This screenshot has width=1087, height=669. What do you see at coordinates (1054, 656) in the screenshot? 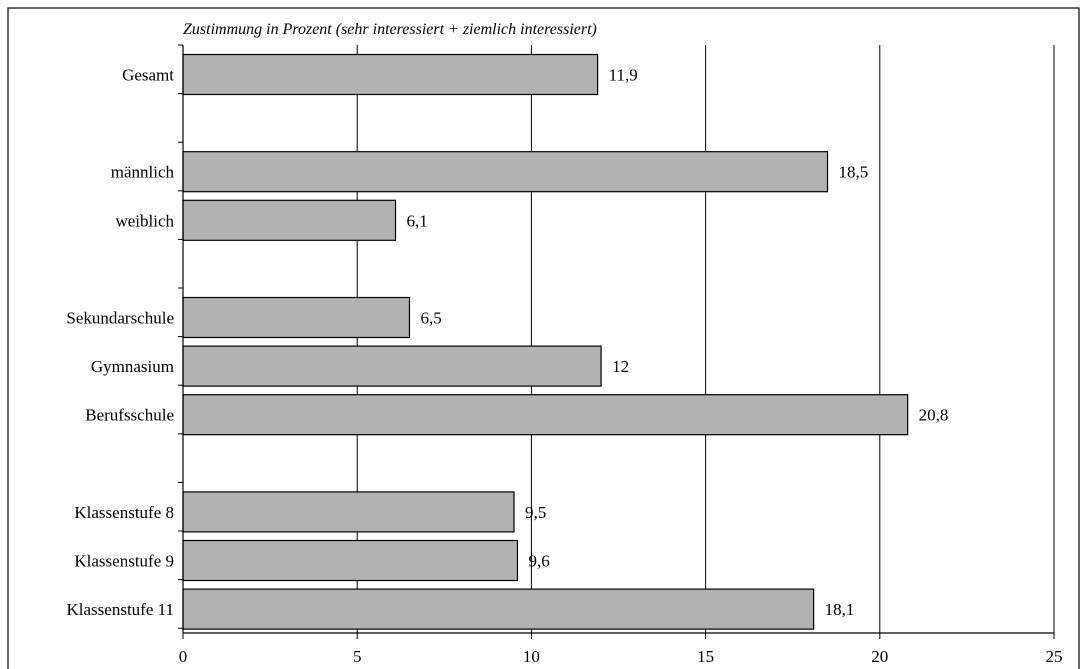
I see `x-tick-label: 25` at bounding box center [1054, 656].